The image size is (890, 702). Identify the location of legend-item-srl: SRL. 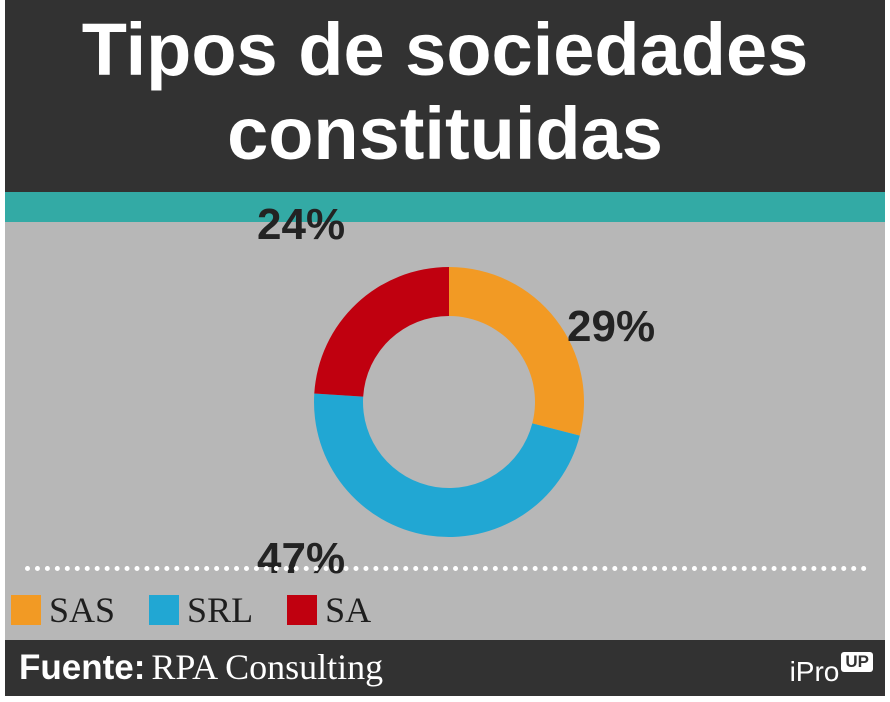
(201, 610).